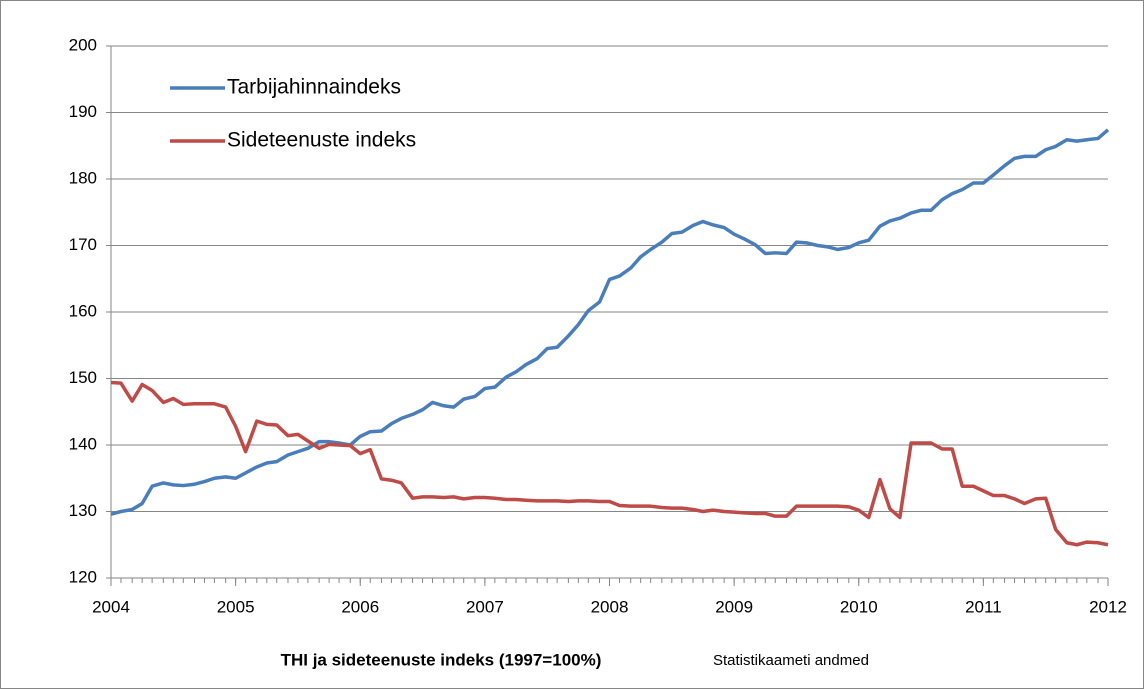 Image resolution: width=1144 pixels, height=689 pixels. Describe the element at coordinates (83, 244) in the screenshot. I see `y-tick-label: 170` at that location.